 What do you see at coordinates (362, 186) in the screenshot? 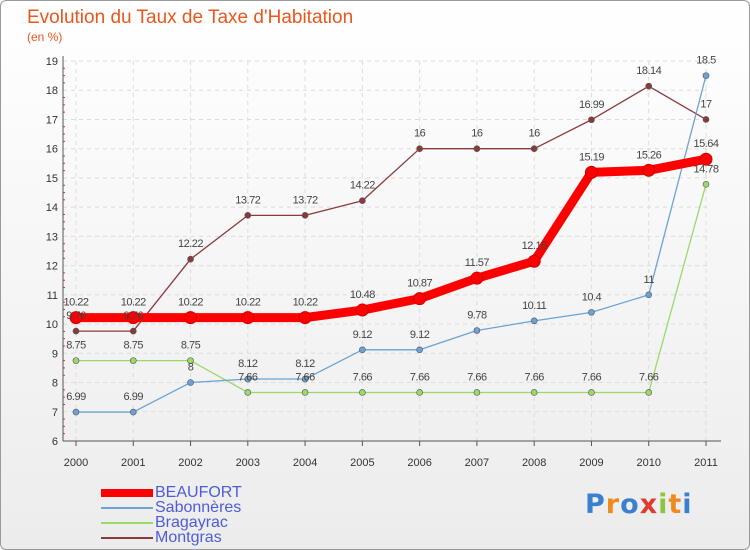
I see `data-label: 14.22` at bounding box center [362, 186].